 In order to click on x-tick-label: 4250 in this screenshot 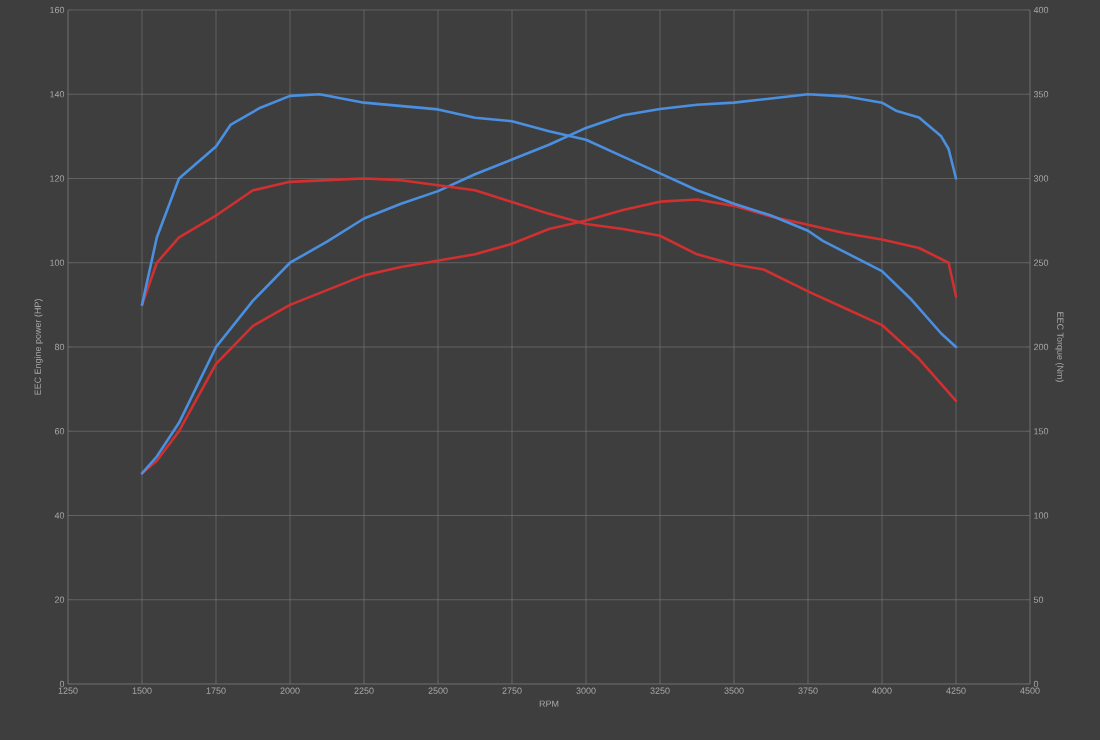, I will do `click(956, 690)`.